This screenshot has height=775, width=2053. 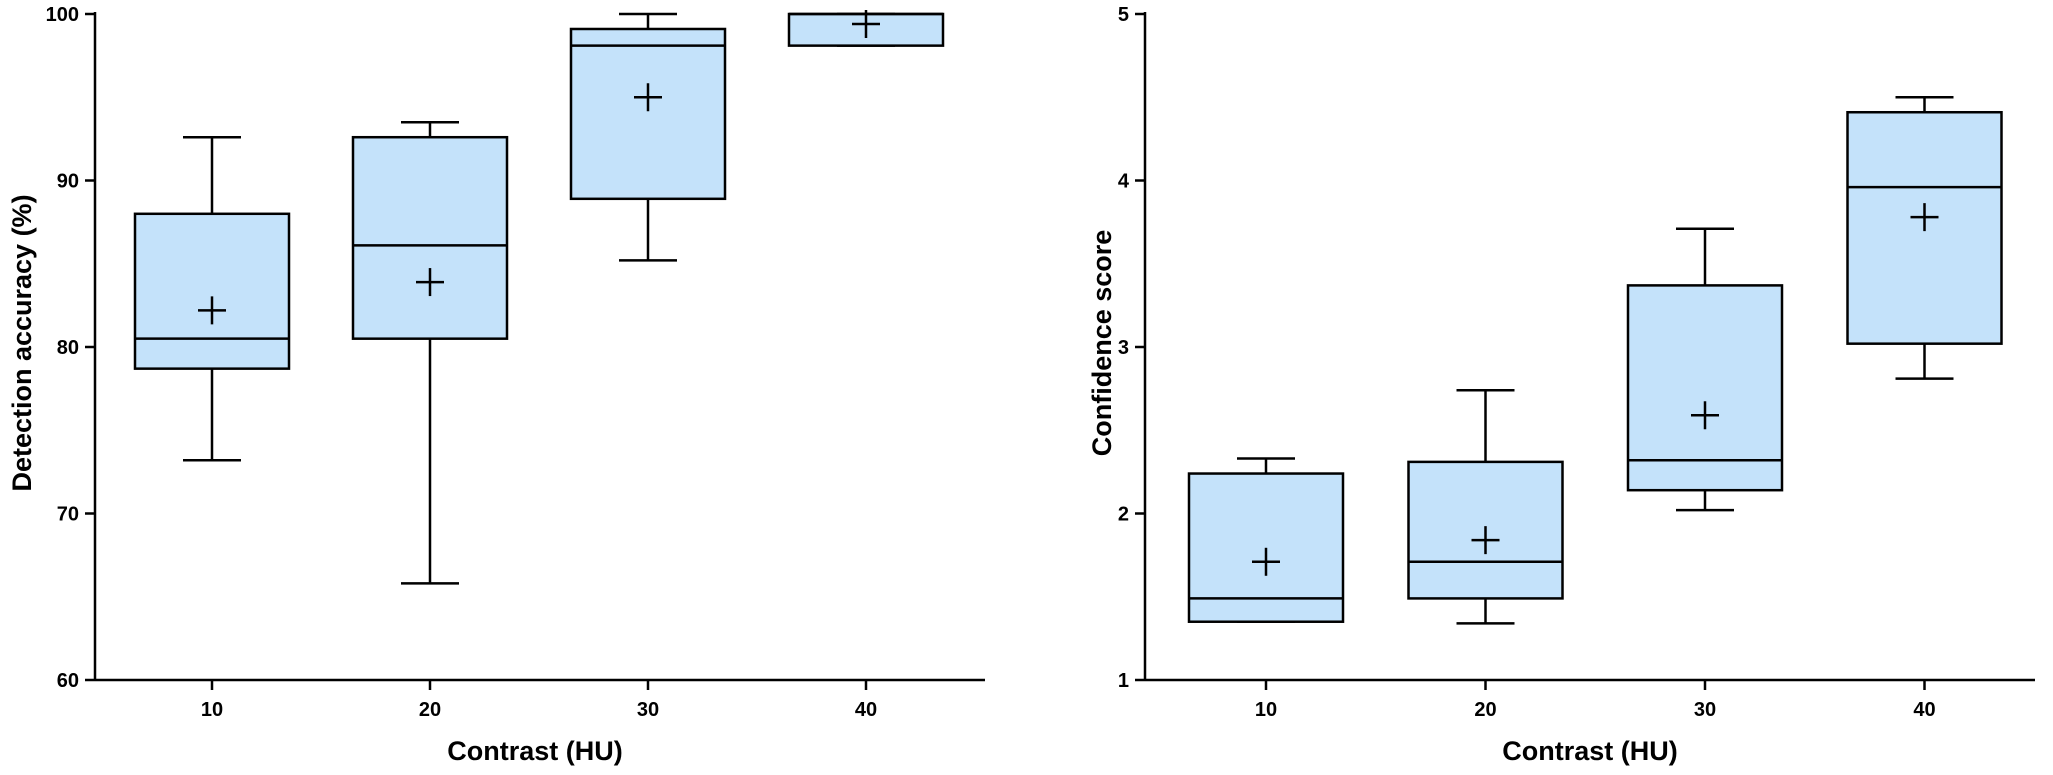 I want to click on y-tick-label: 1, so click(x=1123, y=681).